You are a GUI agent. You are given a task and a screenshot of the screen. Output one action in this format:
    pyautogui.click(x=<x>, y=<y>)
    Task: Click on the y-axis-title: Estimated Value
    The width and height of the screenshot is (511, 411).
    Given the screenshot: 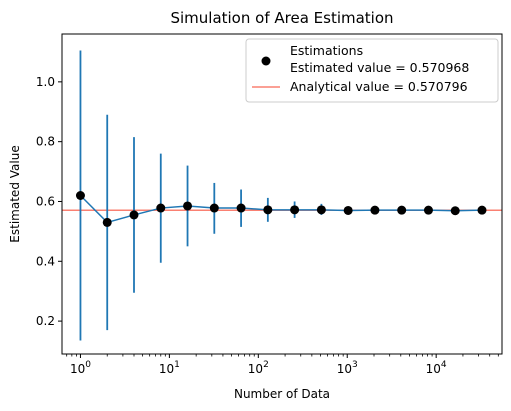 What is the action you would take?
    pyautogui.click(x=15, y=193)
    